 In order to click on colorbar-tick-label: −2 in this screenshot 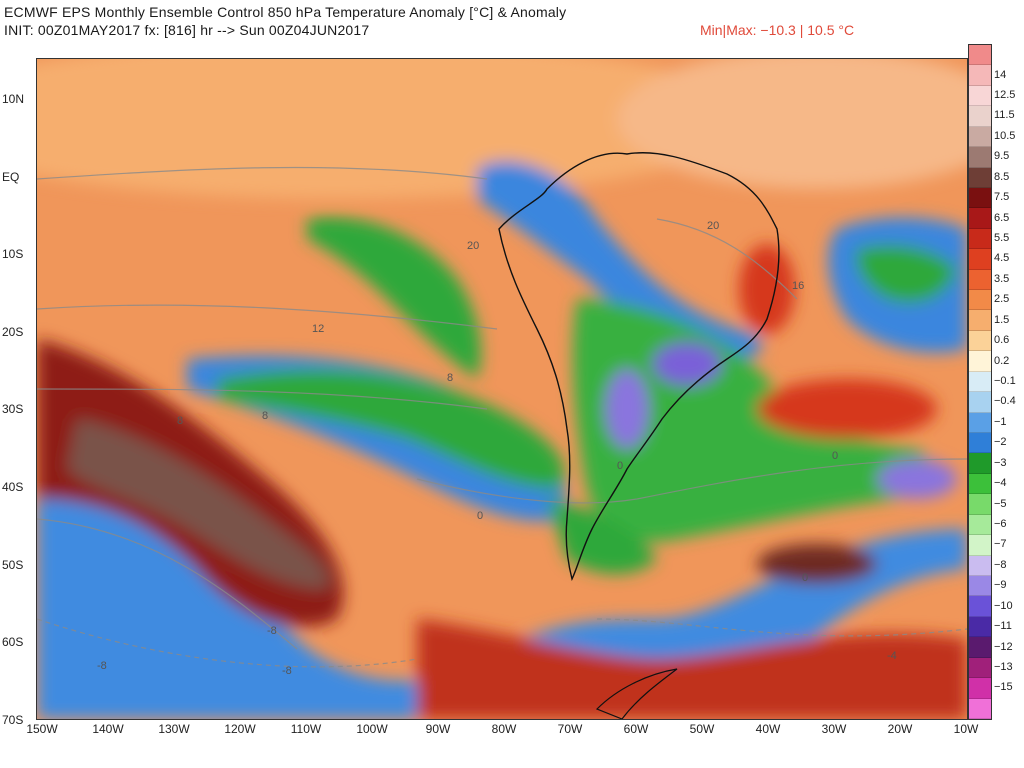, I will do `click(1000, 442)`.